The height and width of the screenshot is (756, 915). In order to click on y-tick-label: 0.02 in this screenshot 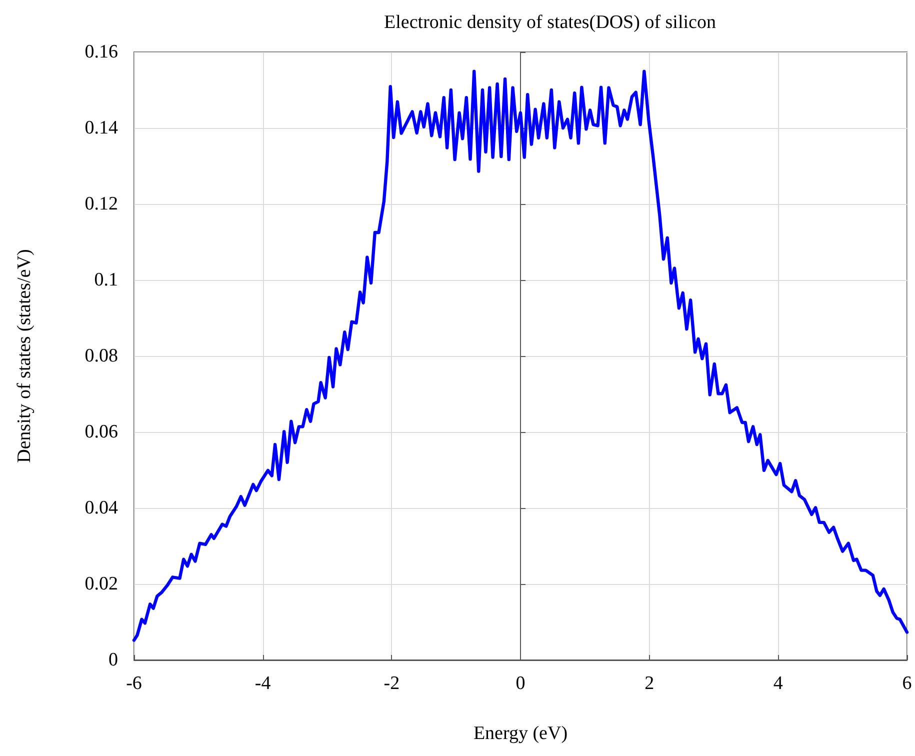, I will do `click(101, 584)`.